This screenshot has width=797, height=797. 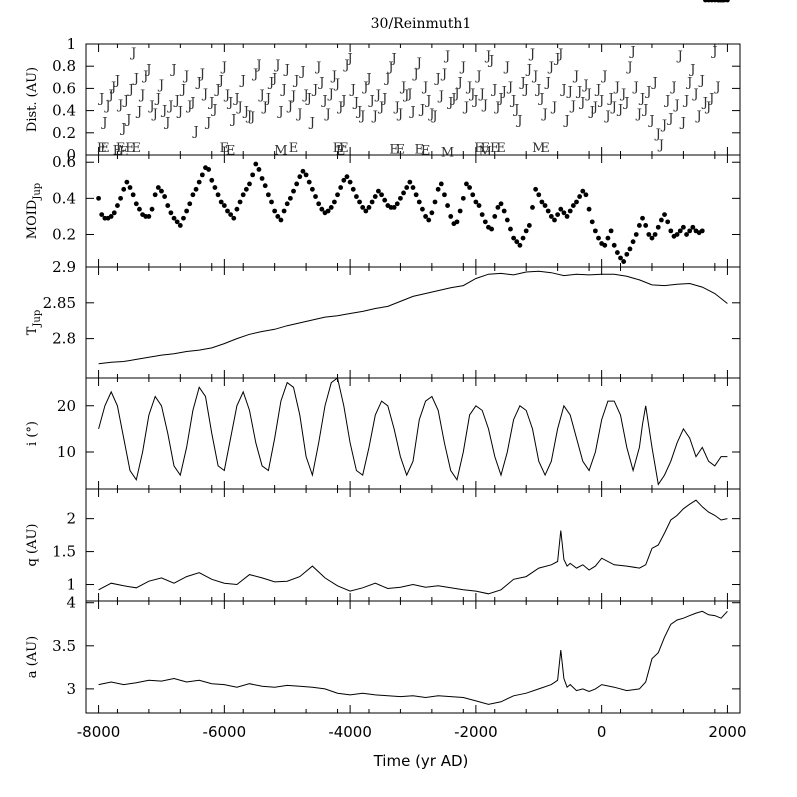 I want to click on panel-q: 1 1.5 2 q (AU), so click(x=383, y=545).